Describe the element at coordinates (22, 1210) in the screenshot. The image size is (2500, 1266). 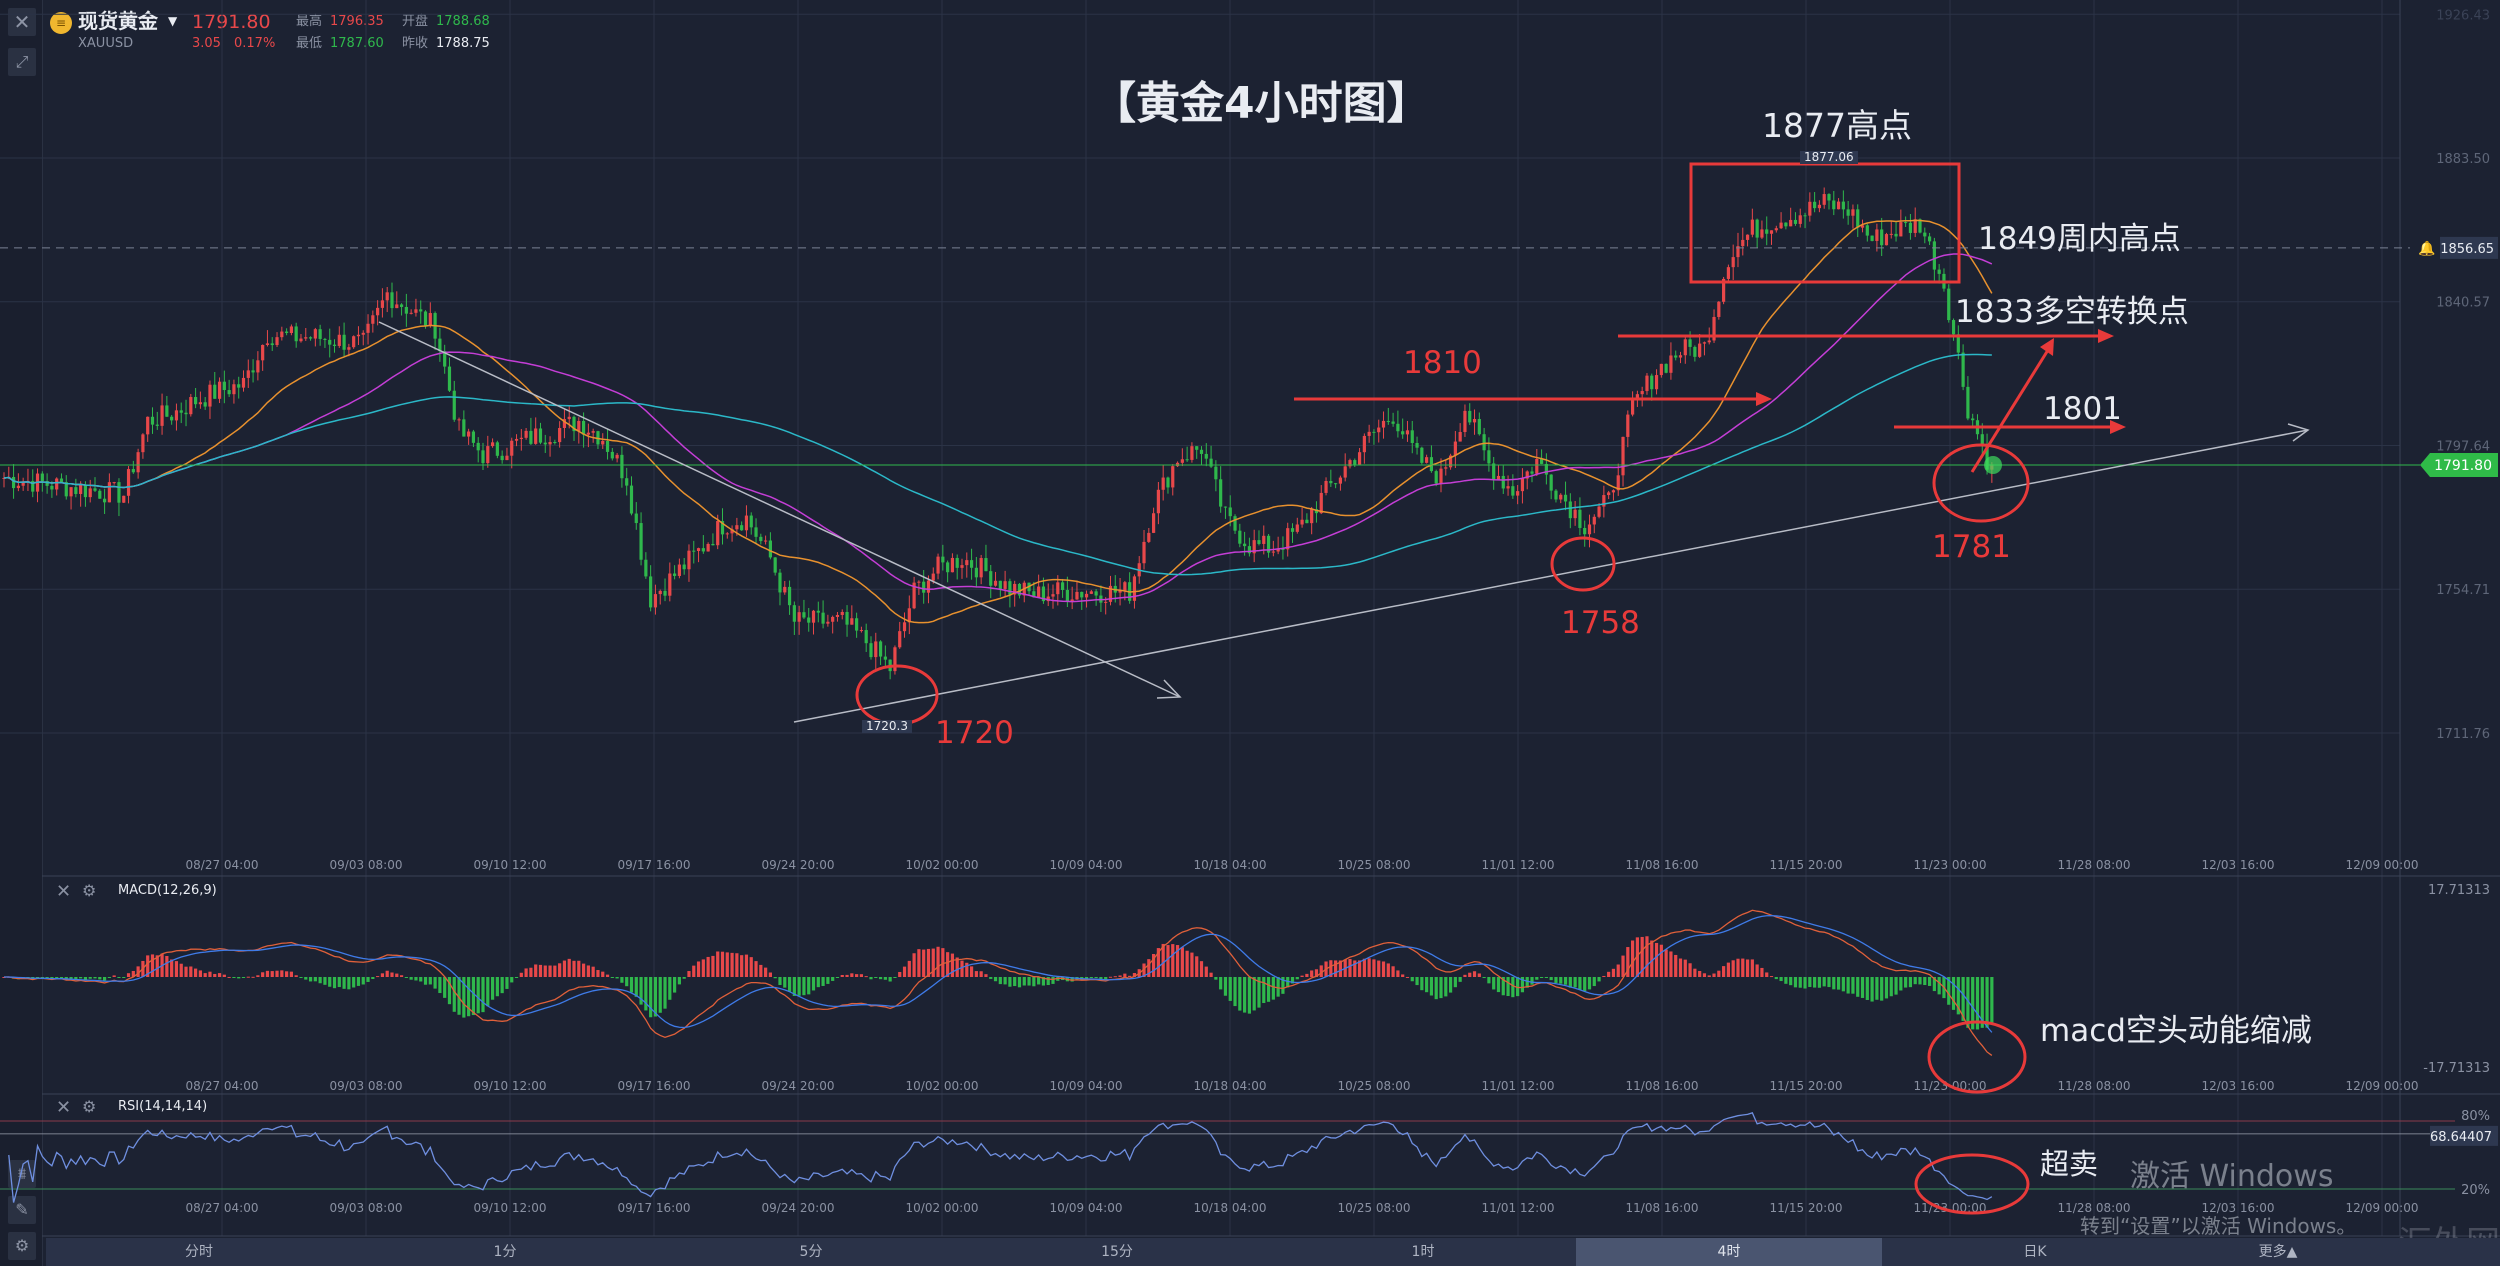
I see `pencil-icon: ✎` at that location.